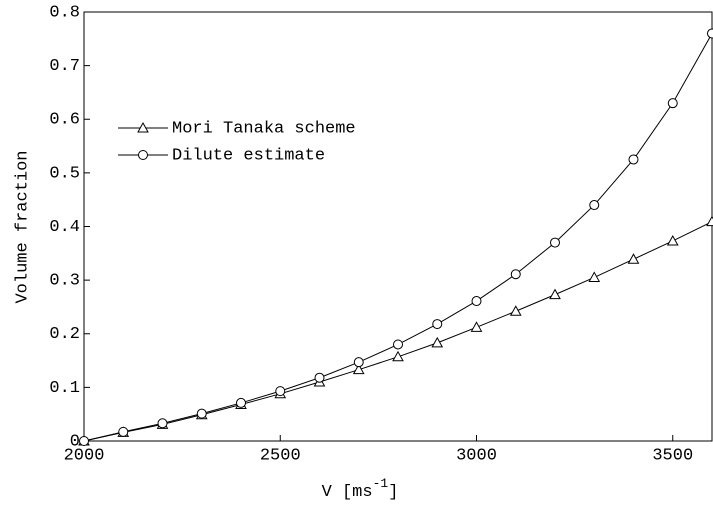 The image size is (713, 508). What do you see at coordinates (64, 120) in the screenshot?
I see `y-tick-label: 0.6` at bounding box center [64, 120].